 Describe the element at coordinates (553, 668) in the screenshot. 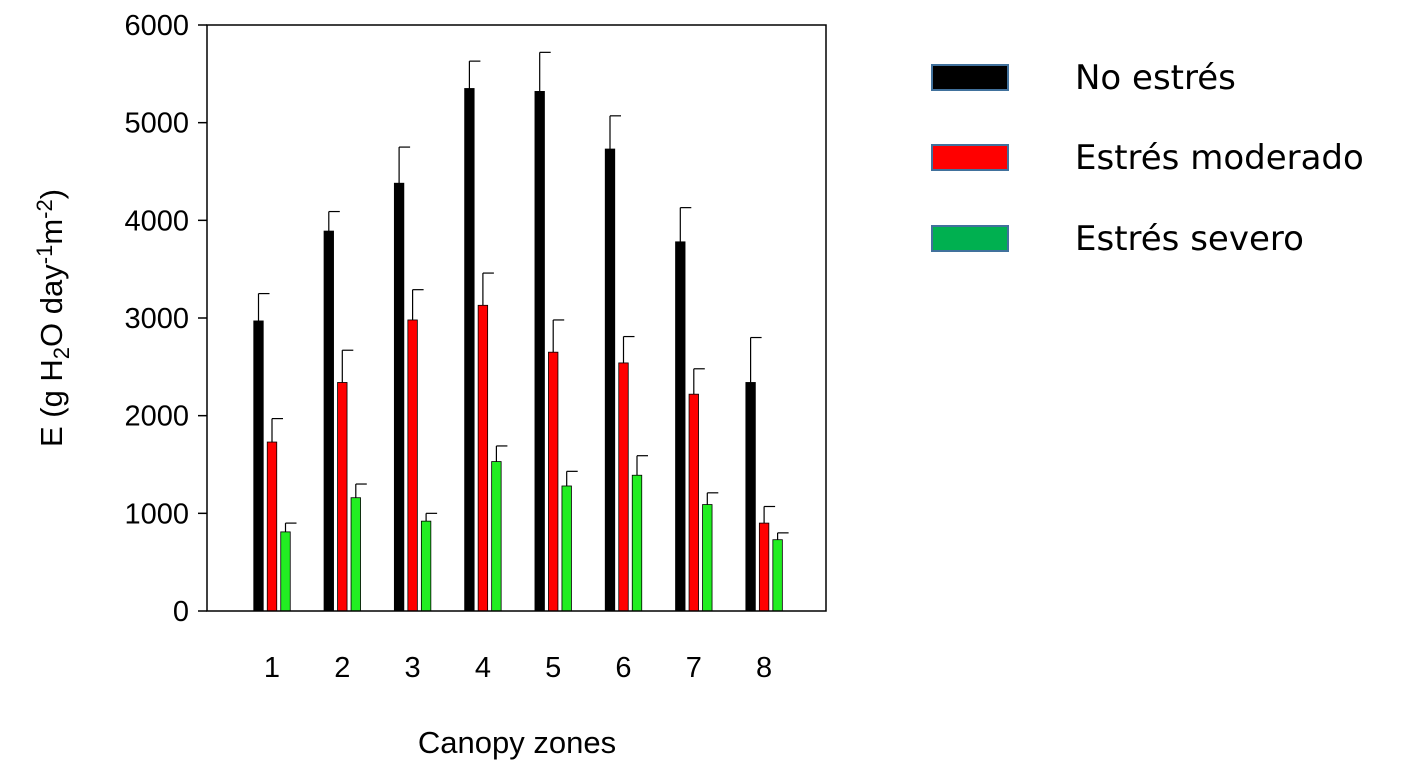

I see `x-tick-label: 5` at that location.